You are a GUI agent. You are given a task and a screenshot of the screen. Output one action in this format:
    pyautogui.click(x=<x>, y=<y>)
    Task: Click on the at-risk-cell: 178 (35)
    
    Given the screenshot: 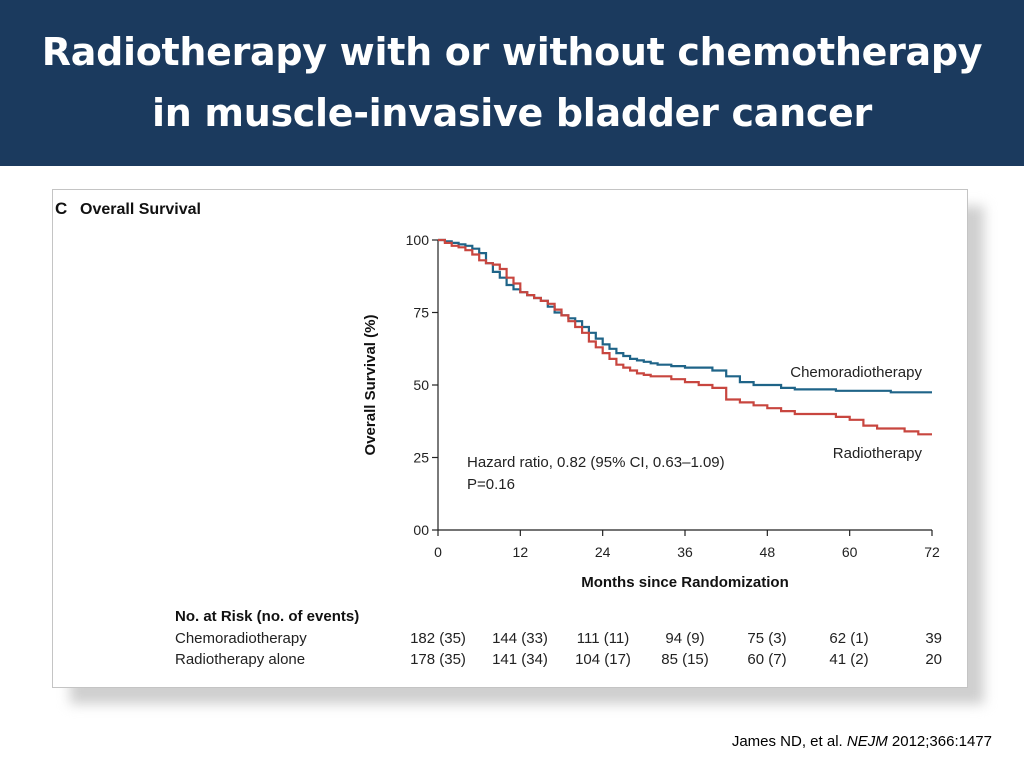 What is the action you would take?
    pyautogui.click(x=438, y=659)
    